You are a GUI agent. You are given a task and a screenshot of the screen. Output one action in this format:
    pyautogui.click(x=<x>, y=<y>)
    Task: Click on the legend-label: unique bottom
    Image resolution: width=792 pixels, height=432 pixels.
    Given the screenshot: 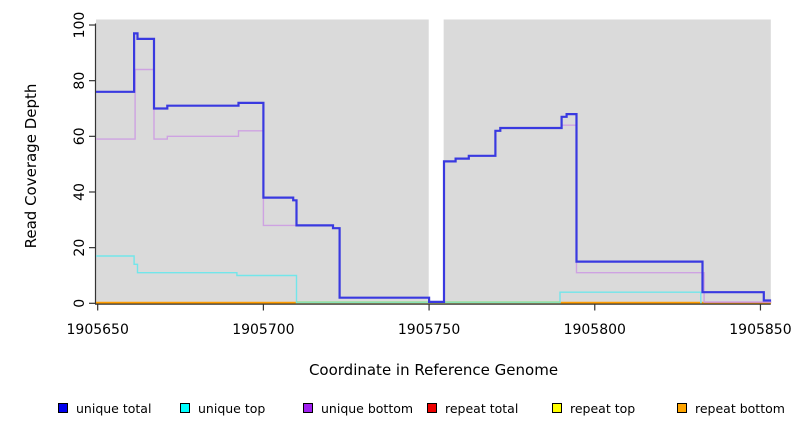 What is the action you would take?
    pyautogui.click(x=367, y=408)
    